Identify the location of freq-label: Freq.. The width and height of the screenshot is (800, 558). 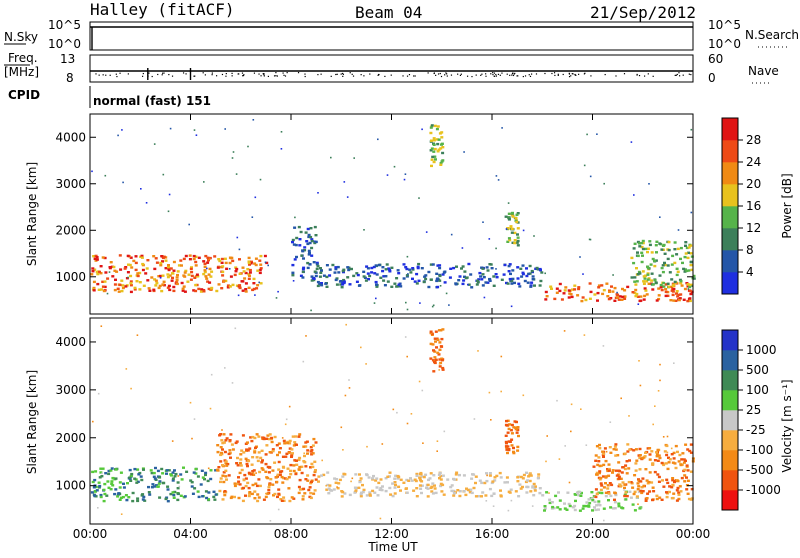
(23, 58).